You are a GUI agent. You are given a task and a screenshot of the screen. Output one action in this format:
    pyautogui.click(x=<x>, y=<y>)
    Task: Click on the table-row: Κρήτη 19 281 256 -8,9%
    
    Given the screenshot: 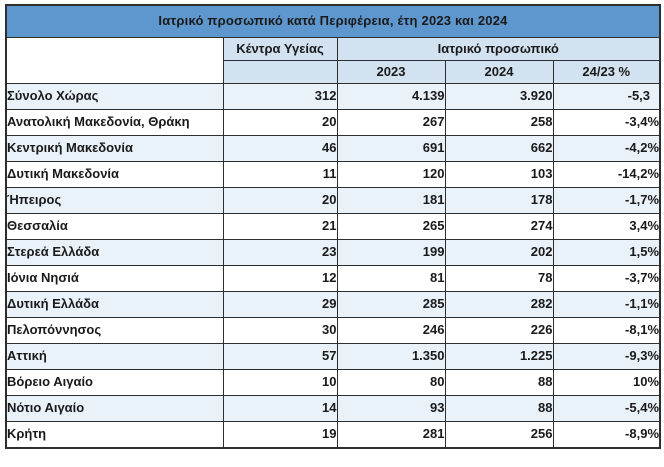 What is the action you would take?
    pyautogui.click(x=333, y=435)
    